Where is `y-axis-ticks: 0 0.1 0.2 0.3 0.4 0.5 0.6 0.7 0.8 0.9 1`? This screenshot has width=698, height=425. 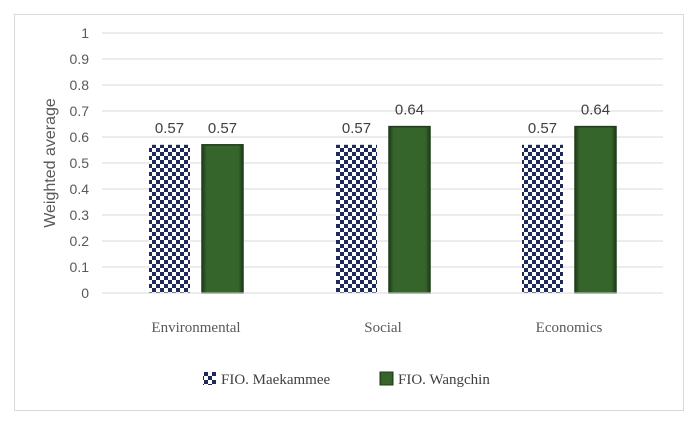 y-axis-ticks: 0 0.1 0.2 0.3 0.4 0.5 0.6 0.7 0.8 0.9 1 is located at coordinates (80, 163).